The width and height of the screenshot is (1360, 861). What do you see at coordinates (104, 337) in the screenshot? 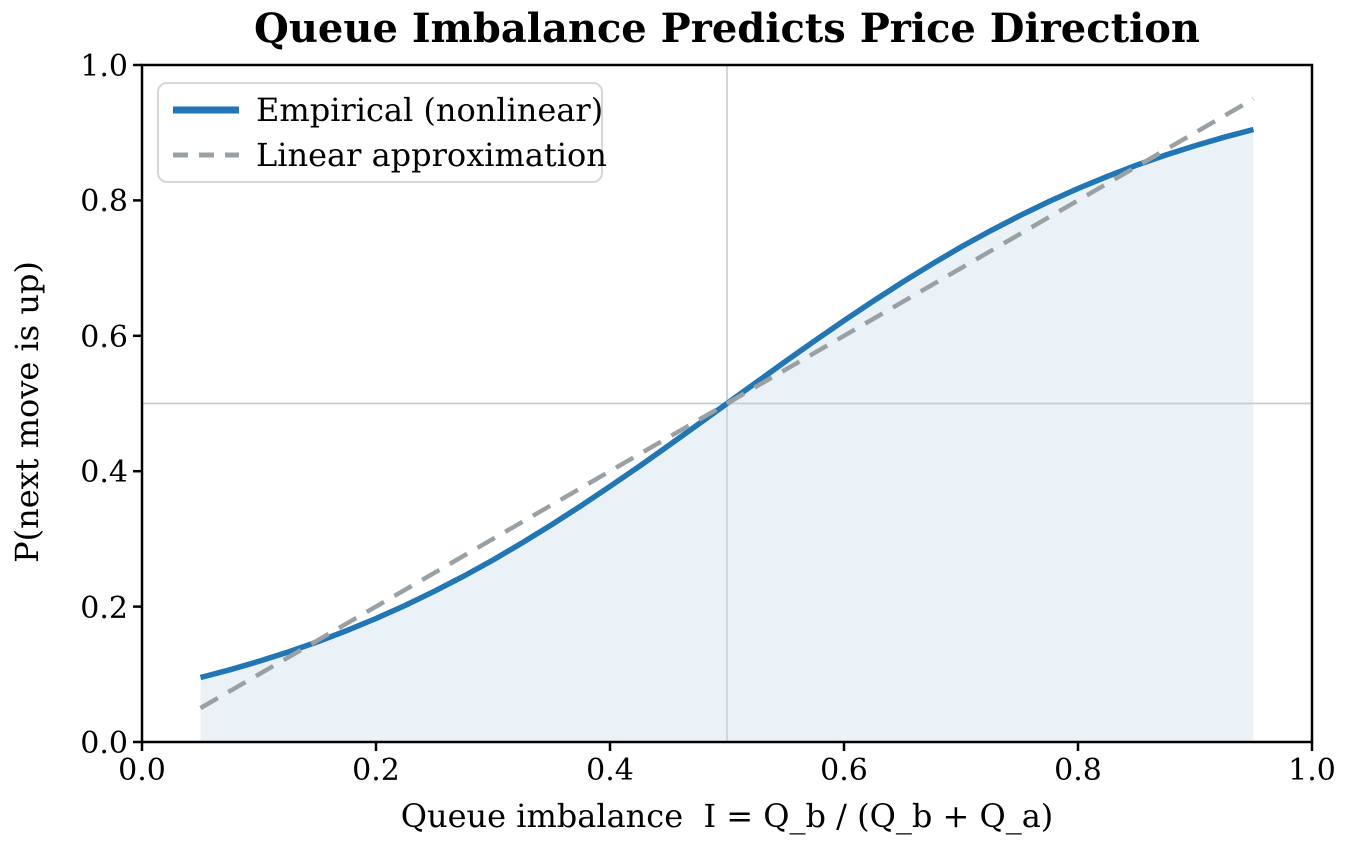
I see `y-tick-label: 0.6` at bounding box center [104, 337].